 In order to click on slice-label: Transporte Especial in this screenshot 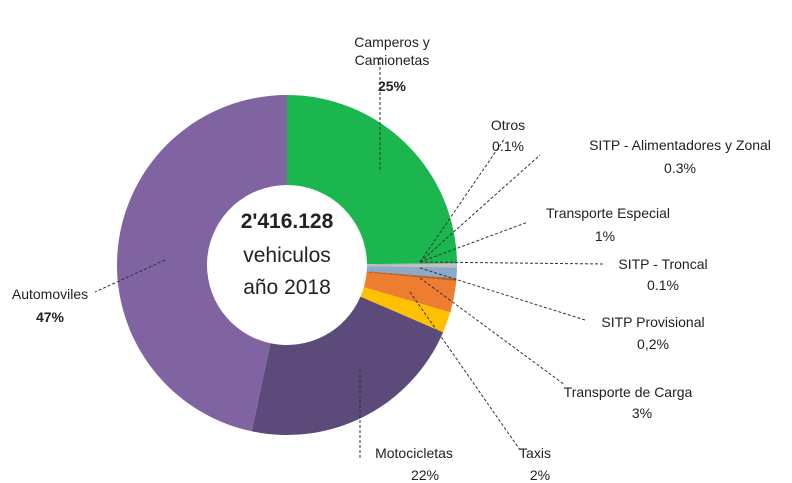, I will do `click(608, 213)`.